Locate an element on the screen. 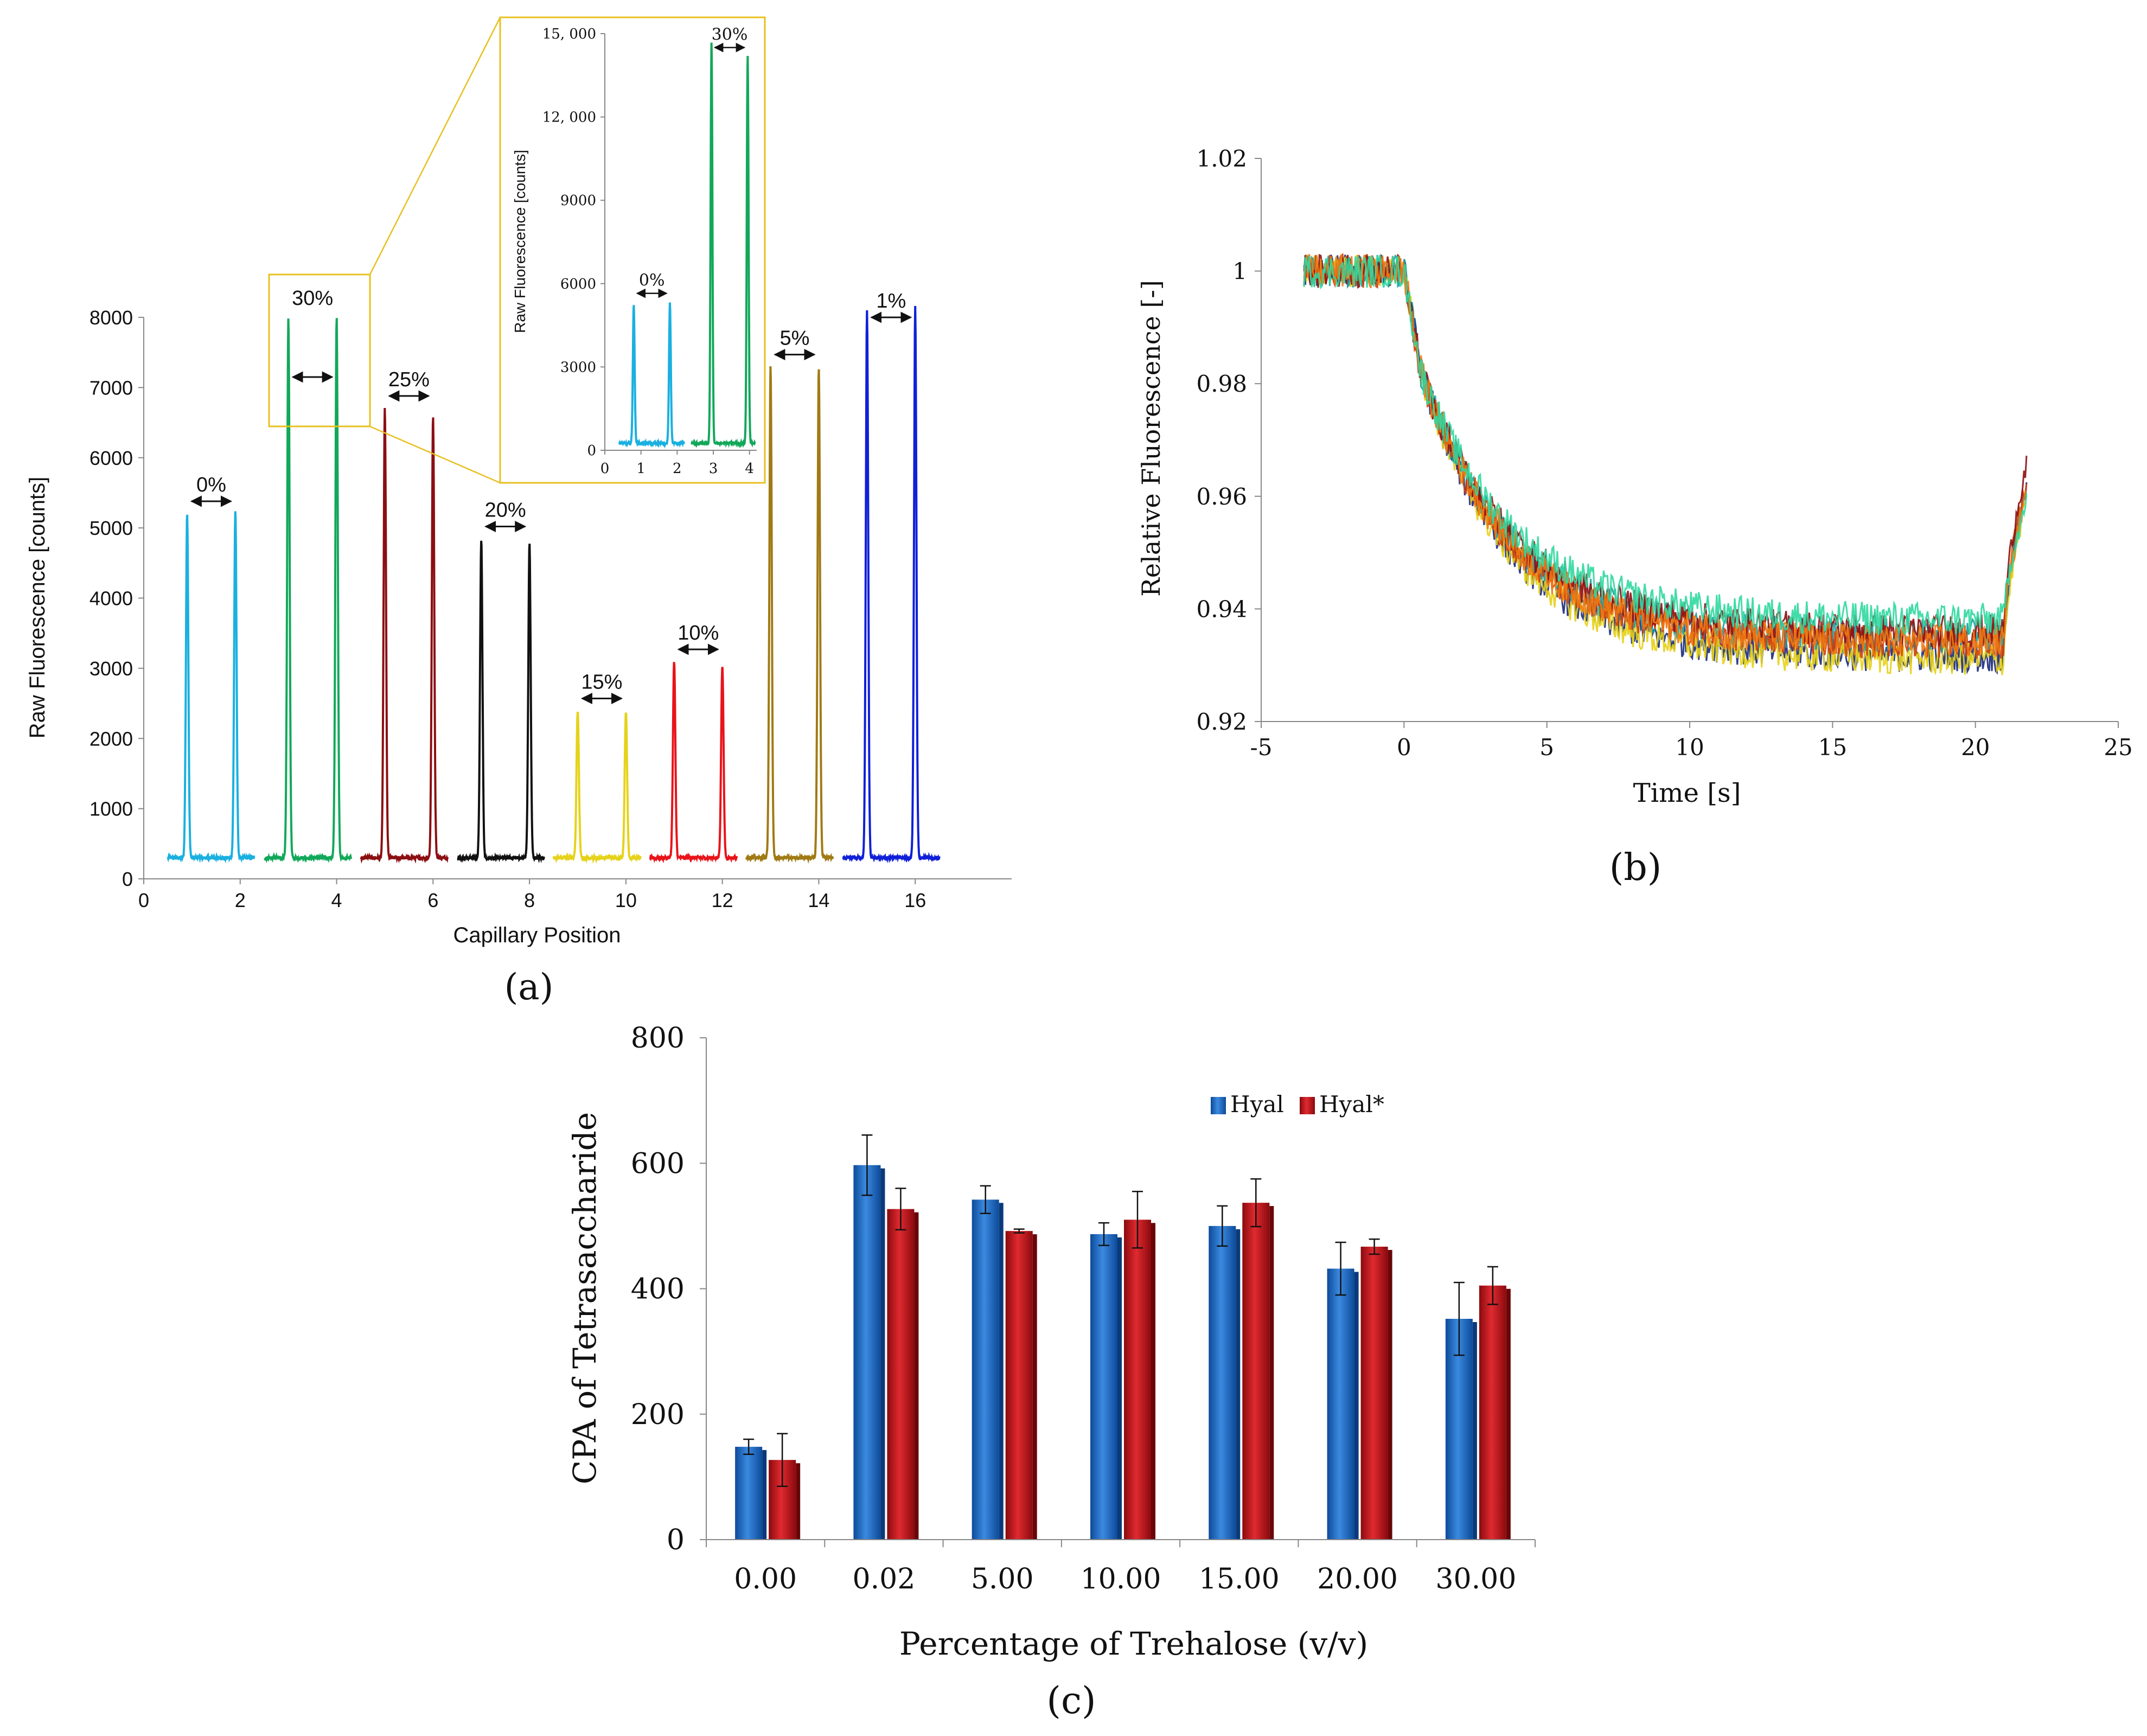 The image size is (2147, 1736). panel-b-plot is located at coordinates (1665, 464).